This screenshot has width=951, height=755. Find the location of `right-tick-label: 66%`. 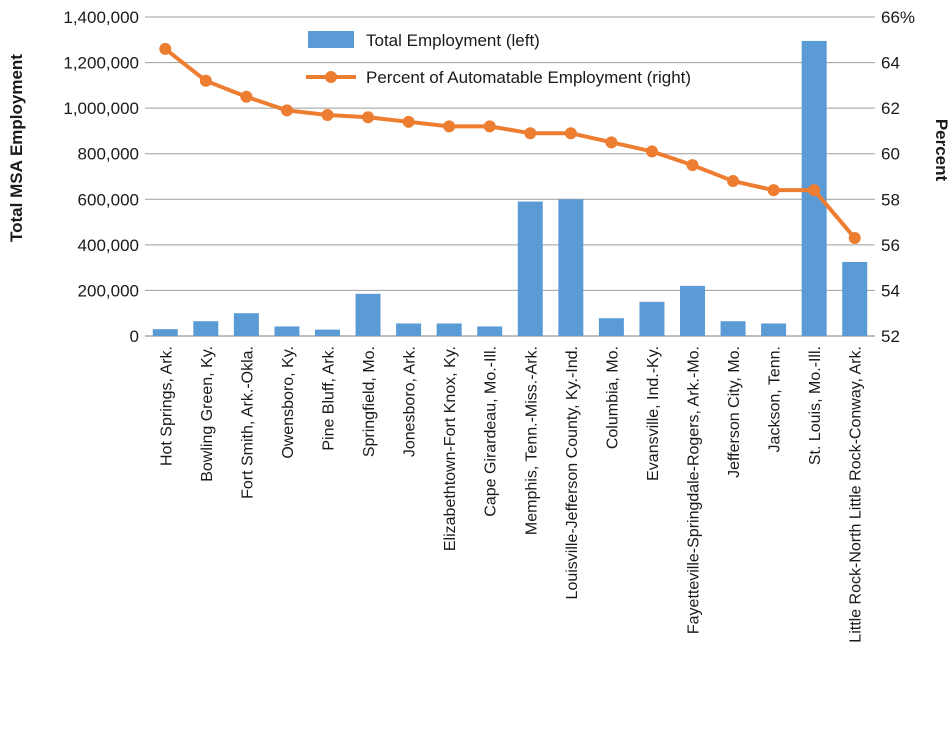

right-tick-label: 66% is located at coordinates (898, 17).